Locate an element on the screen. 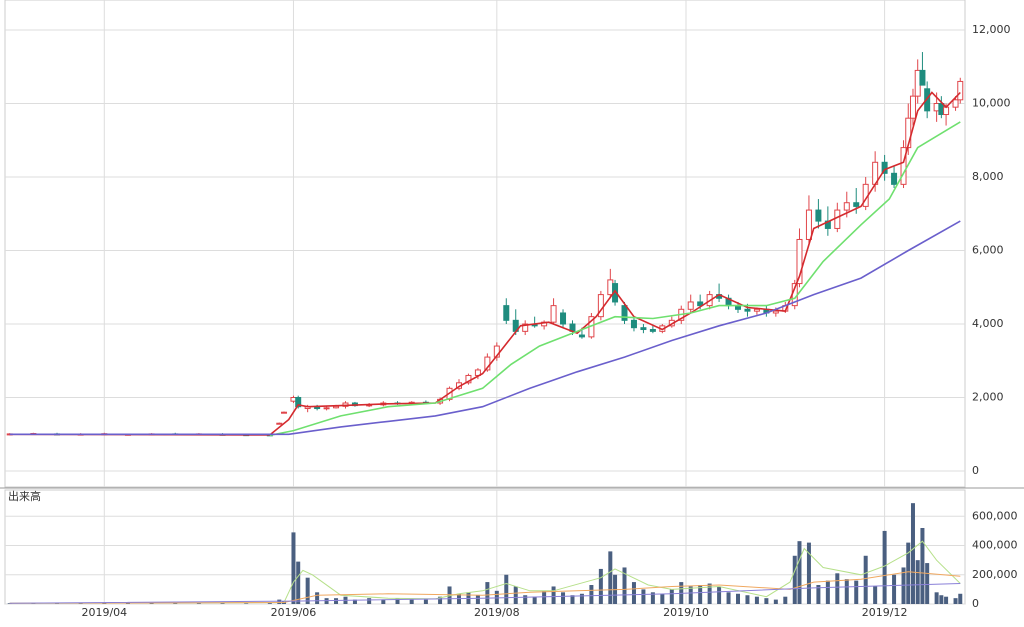 Image resolution: width=1024 pixels, height=627 pixels. y-tick-label: 6,000 is located at coordinates (988, 250).